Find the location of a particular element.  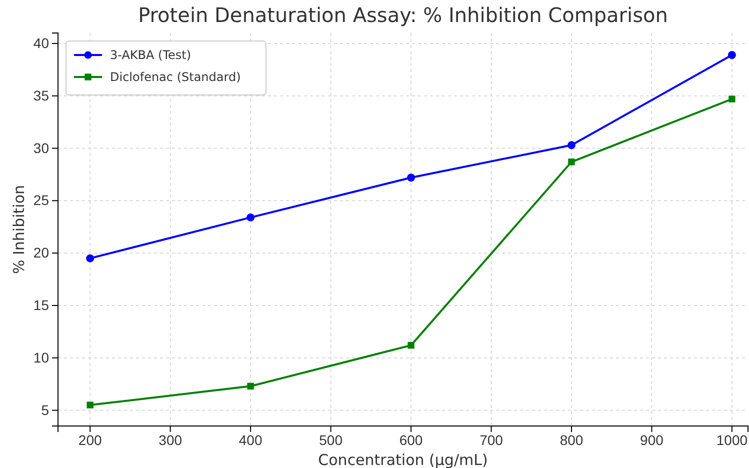

y-tick-label: 10 is located at coordinates (41, 357).